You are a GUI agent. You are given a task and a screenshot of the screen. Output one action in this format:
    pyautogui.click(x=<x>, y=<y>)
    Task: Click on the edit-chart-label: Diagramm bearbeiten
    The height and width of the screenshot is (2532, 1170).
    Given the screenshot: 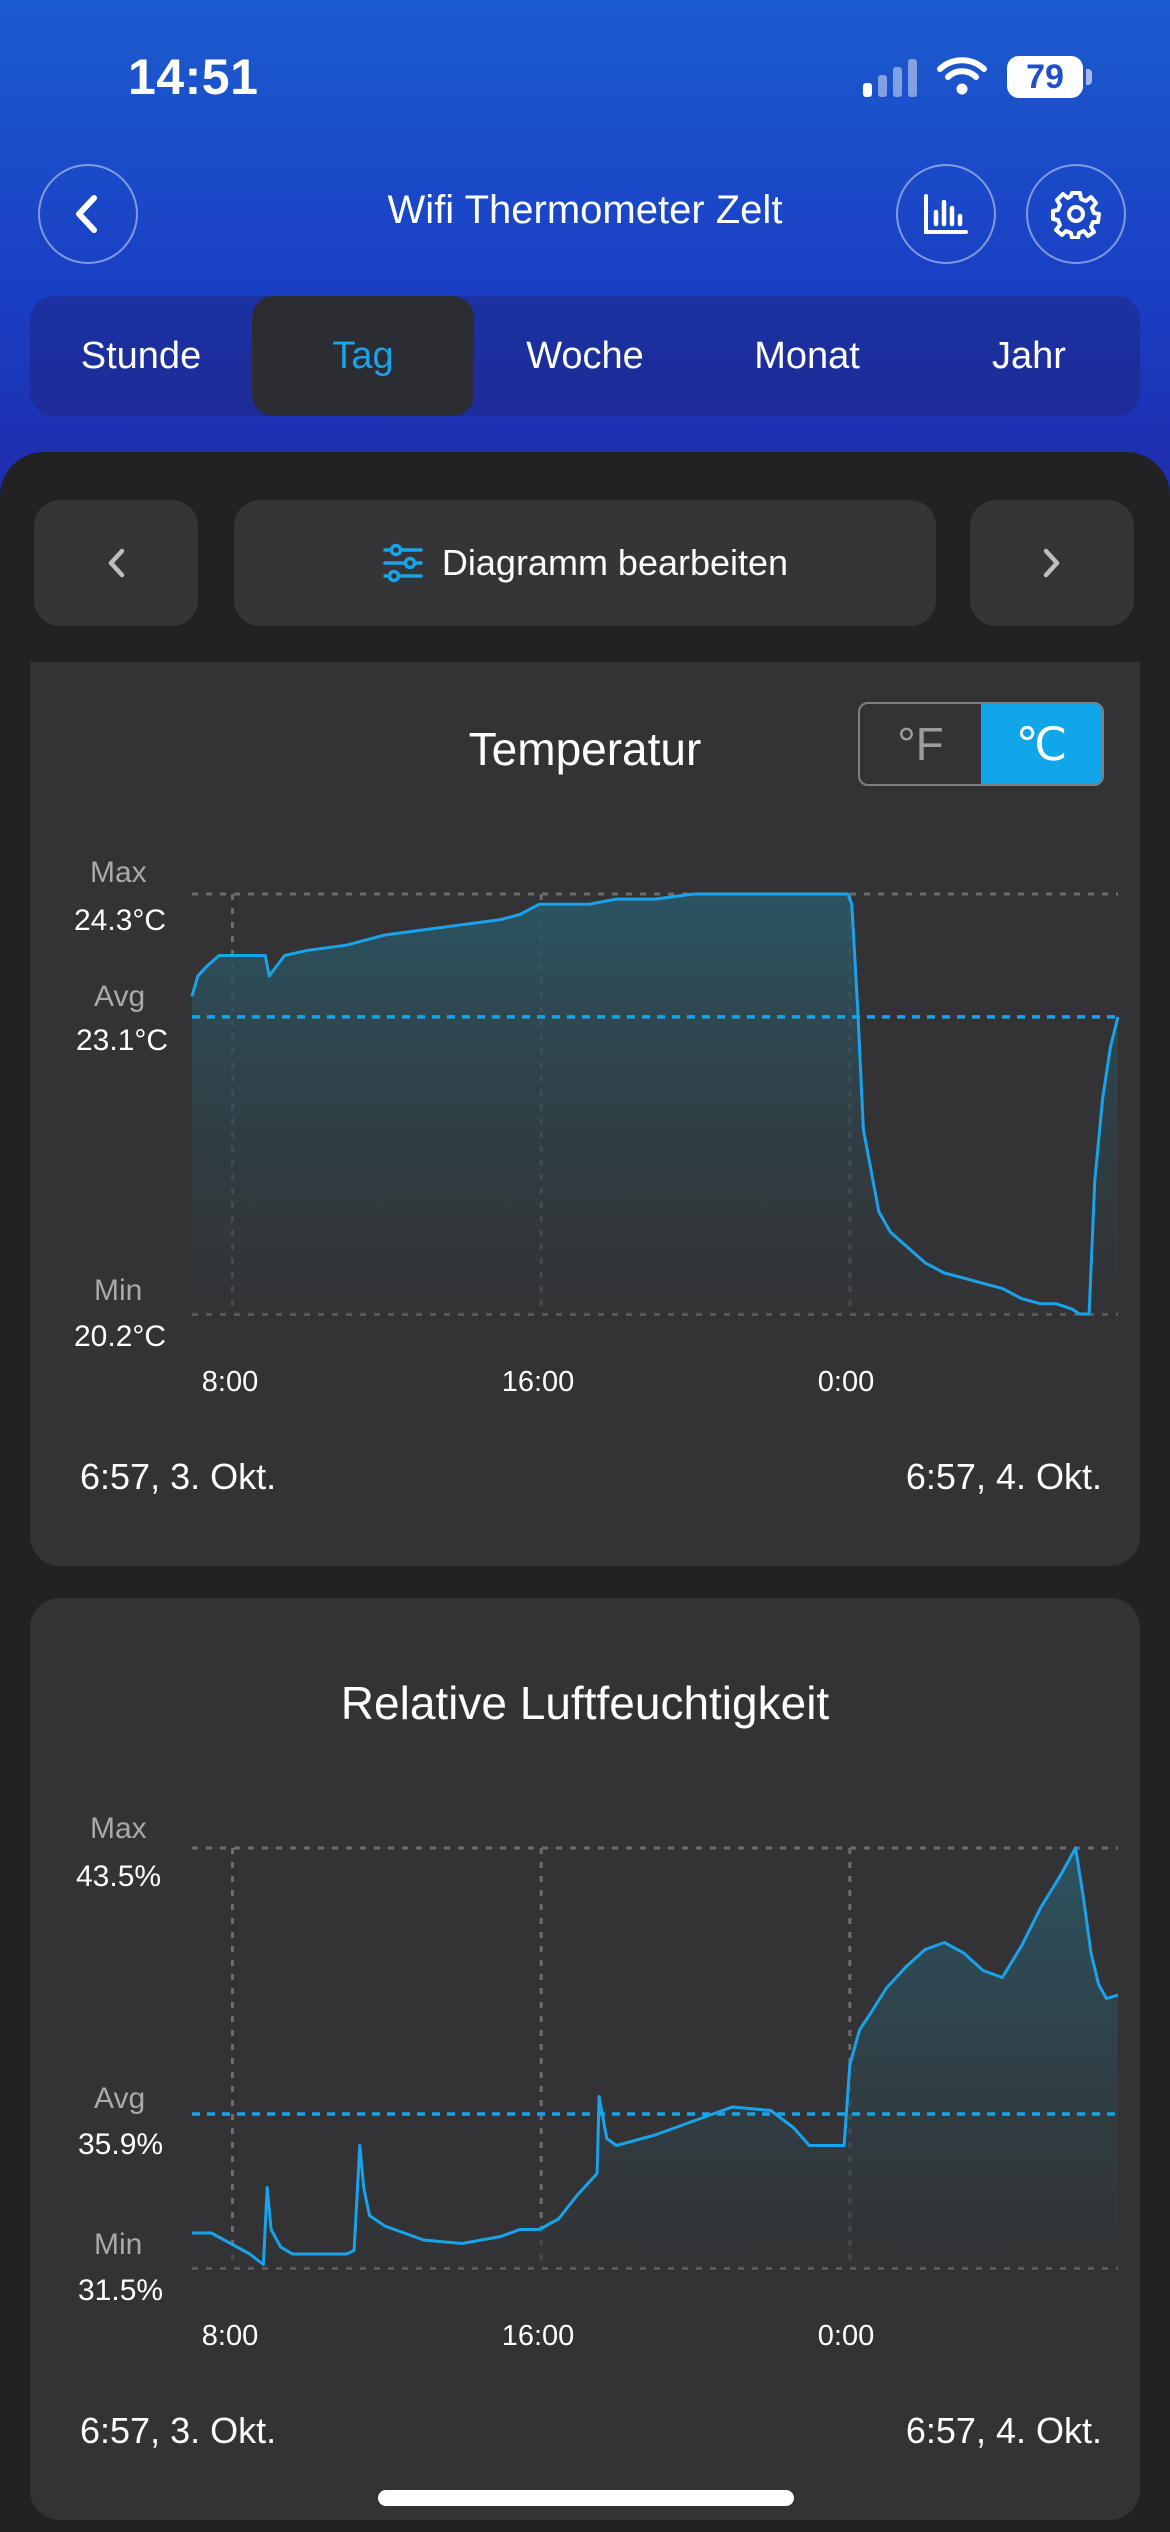 What is the action you would take?
    pyautogui.click(x=615, y=562)
    